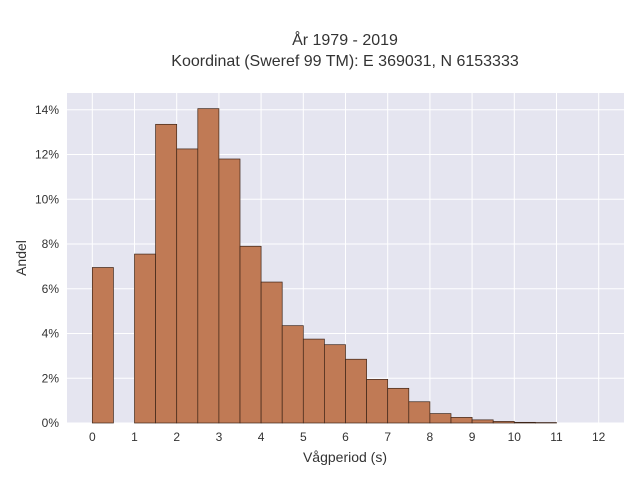  I want to click on x-axis-ticks: 0 1 2 3 4 5 6 7 8 9 10 11 12, so click(347, 437).